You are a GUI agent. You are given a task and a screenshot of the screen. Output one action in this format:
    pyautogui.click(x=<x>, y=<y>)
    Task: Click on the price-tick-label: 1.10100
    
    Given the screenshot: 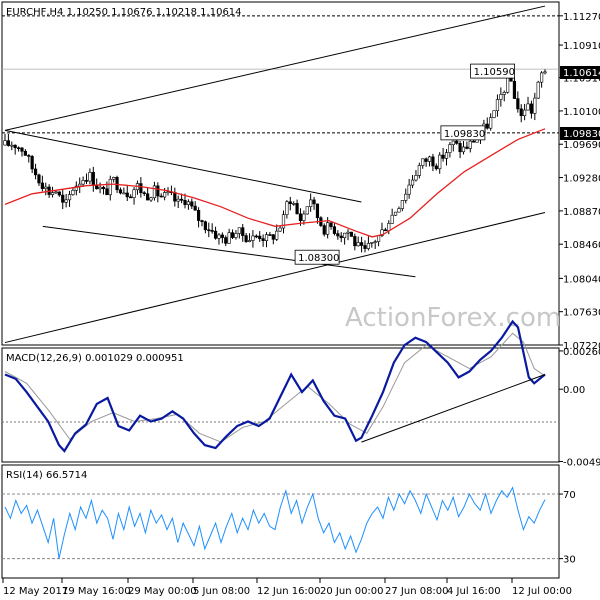 What is the action you would take?
    pyautogui.click(x=581, y=112)
    